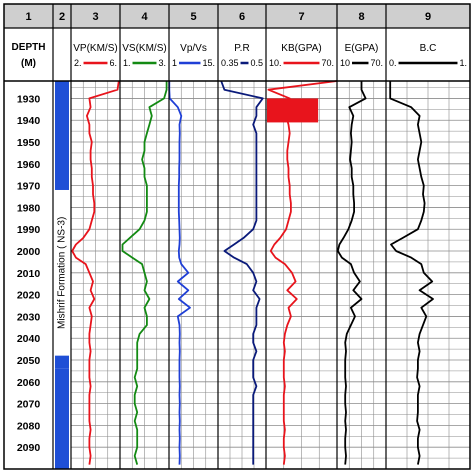 The height and width of the screenshot is (473, 474). What do you see at coordinates (275, 63) in the screenshot?
I see `track-min-label: 10.` at bounding box center [275, 63].